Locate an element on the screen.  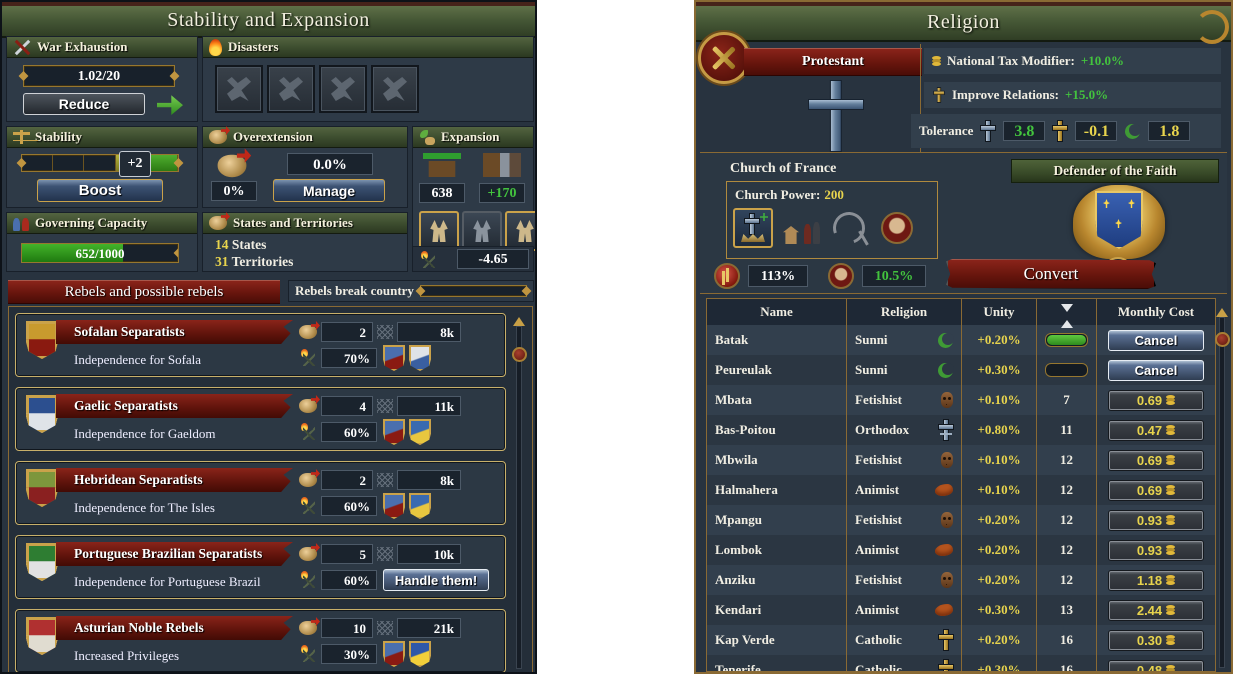
province-row: Halmahera Animist +0.10% 12 0.69 is located at coordinates (961, 490).